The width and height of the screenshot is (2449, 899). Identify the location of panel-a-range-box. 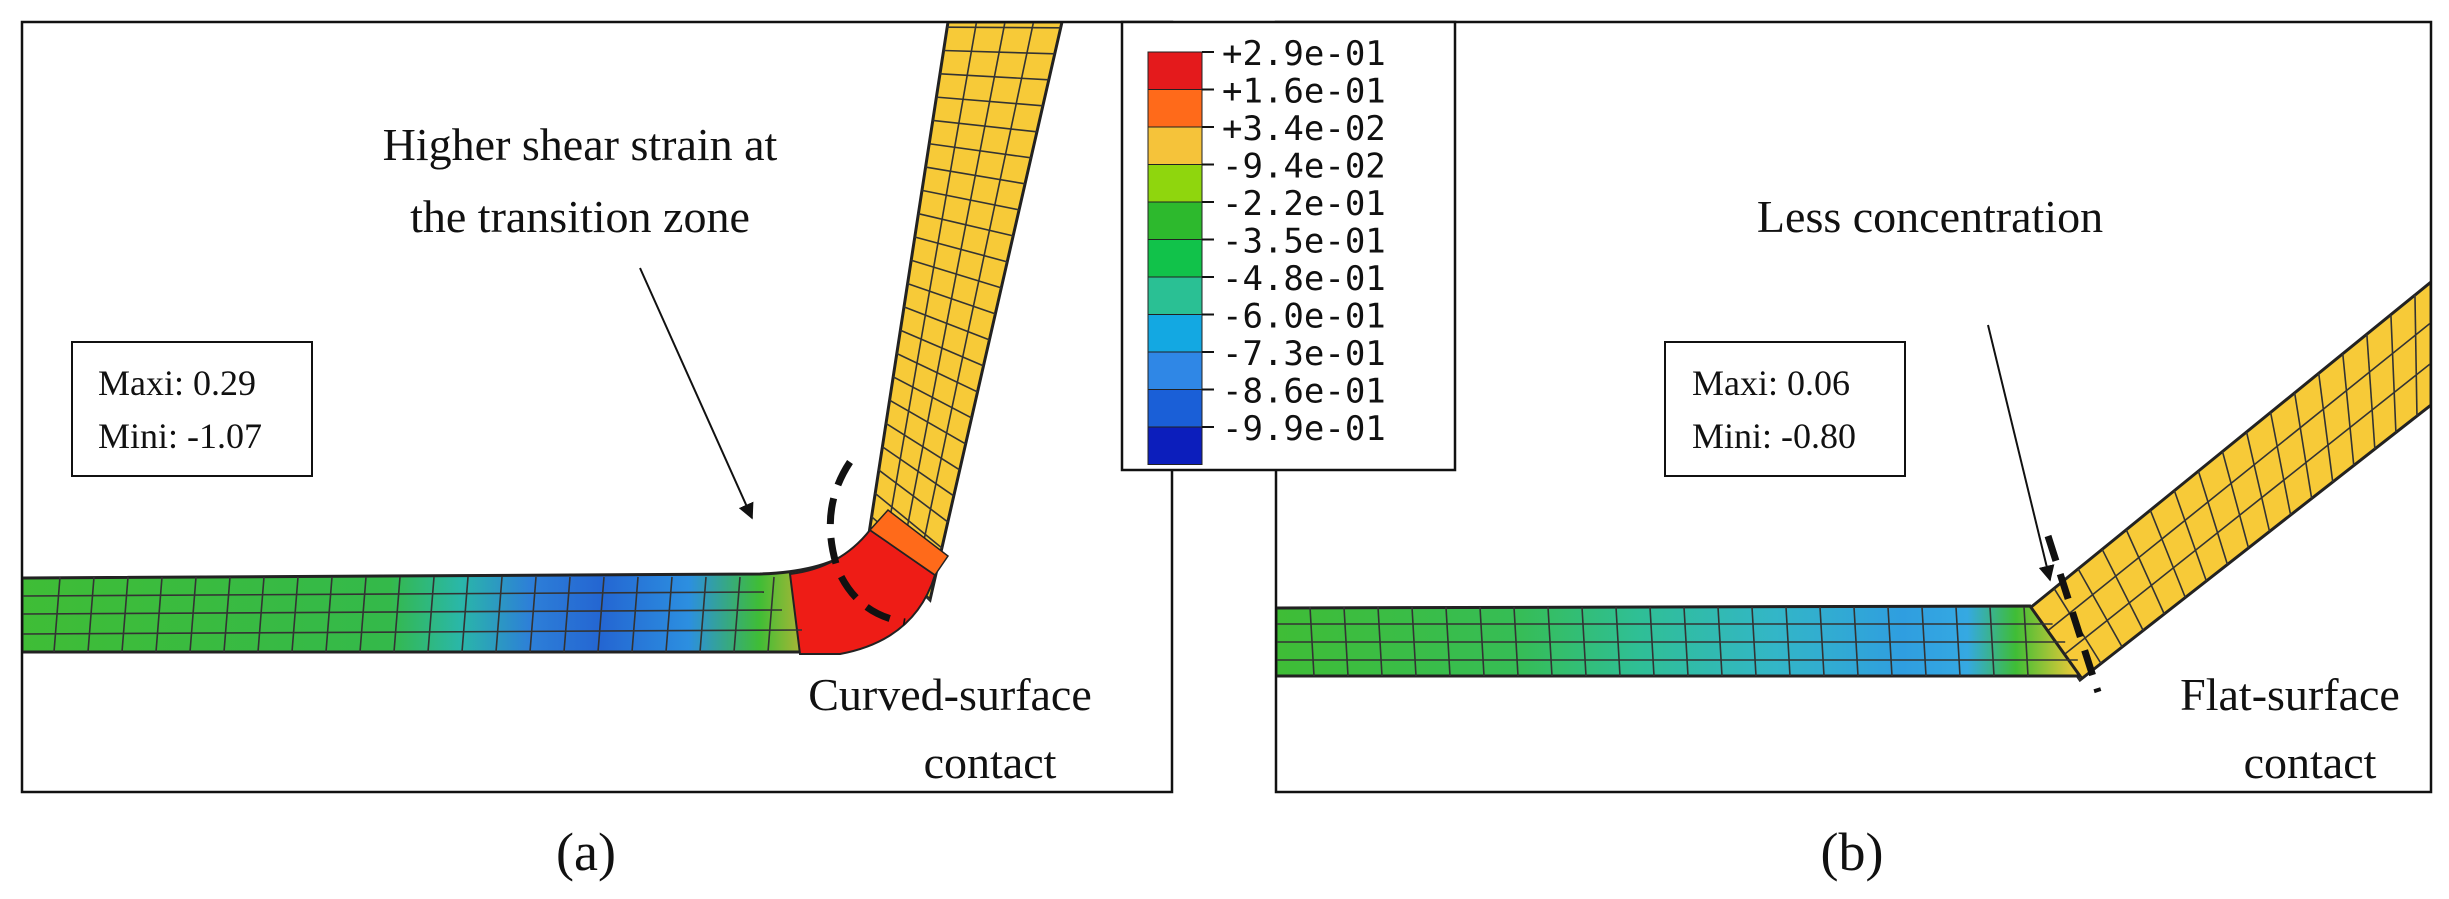
(192, 409).